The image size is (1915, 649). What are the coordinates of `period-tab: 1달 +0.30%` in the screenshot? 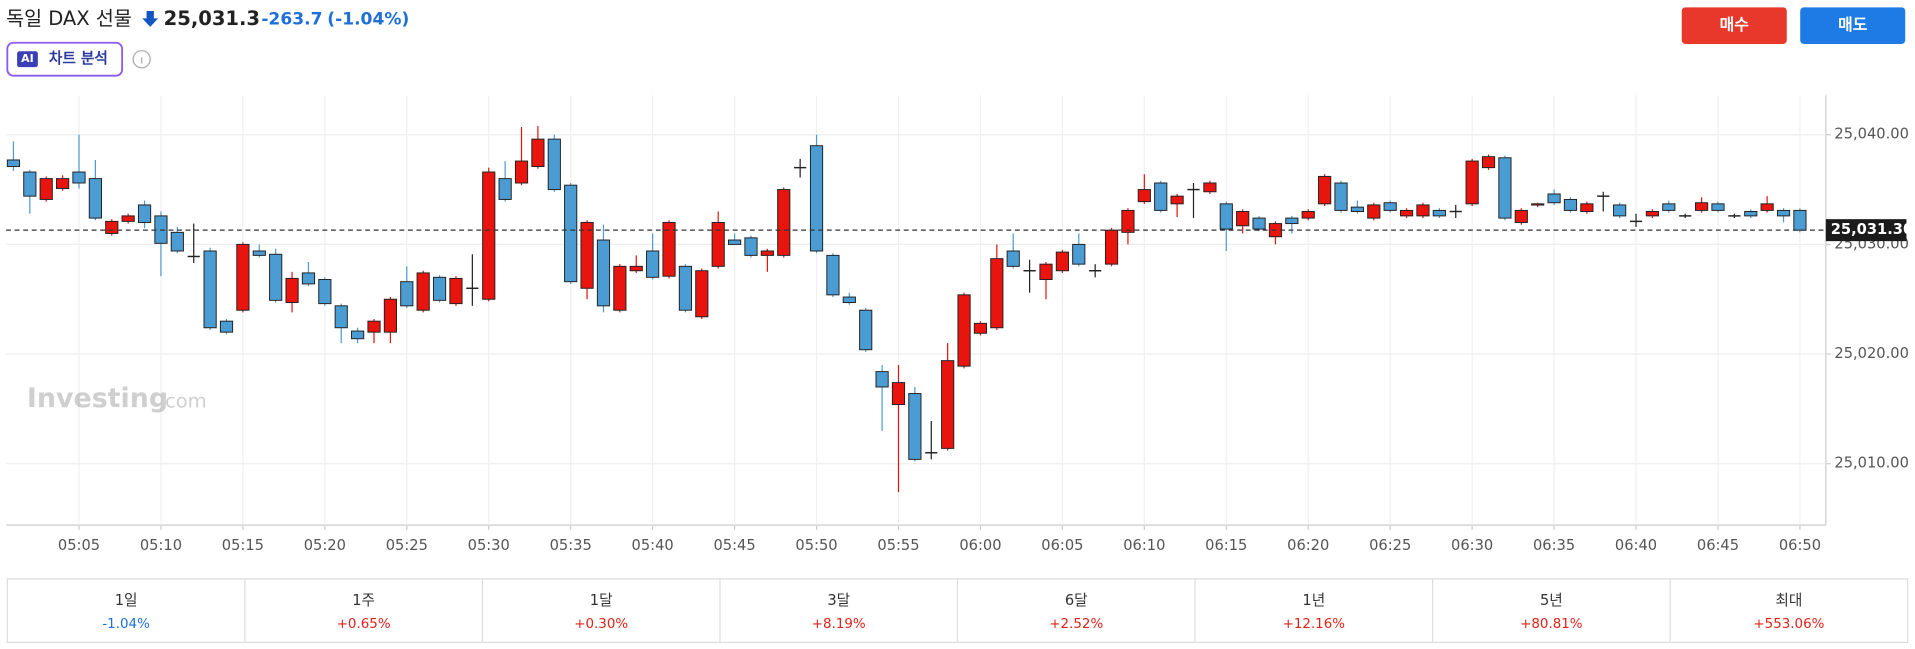 It's located at (554, 610).